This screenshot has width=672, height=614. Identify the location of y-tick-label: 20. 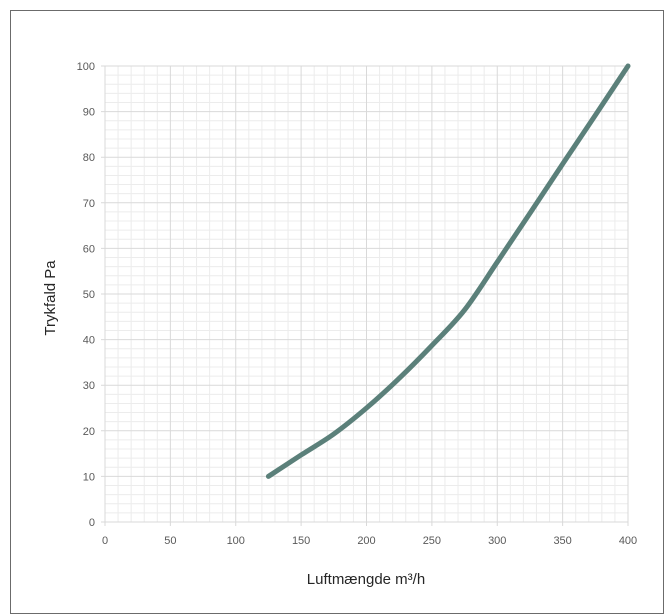
(89, 432).